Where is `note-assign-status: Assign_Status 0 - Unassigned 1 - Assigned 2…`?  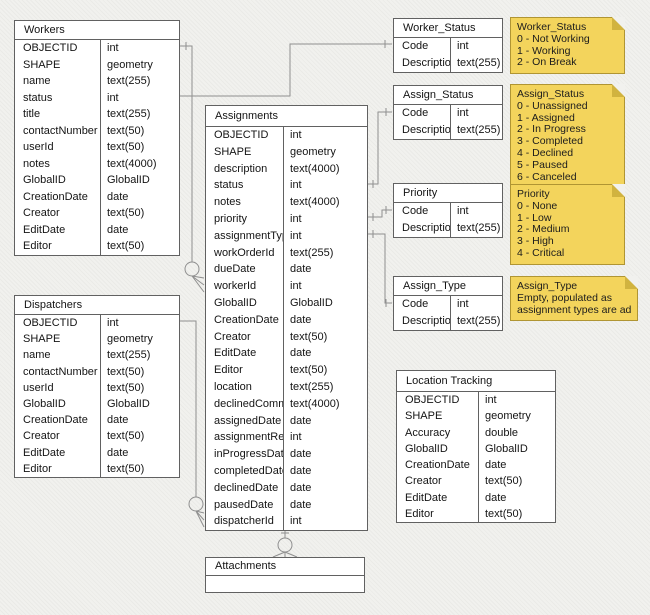 note-assign-status: Assign_Status 0 - Unassigned 1 - Assigned 2… is located at coordinates (567, 136).